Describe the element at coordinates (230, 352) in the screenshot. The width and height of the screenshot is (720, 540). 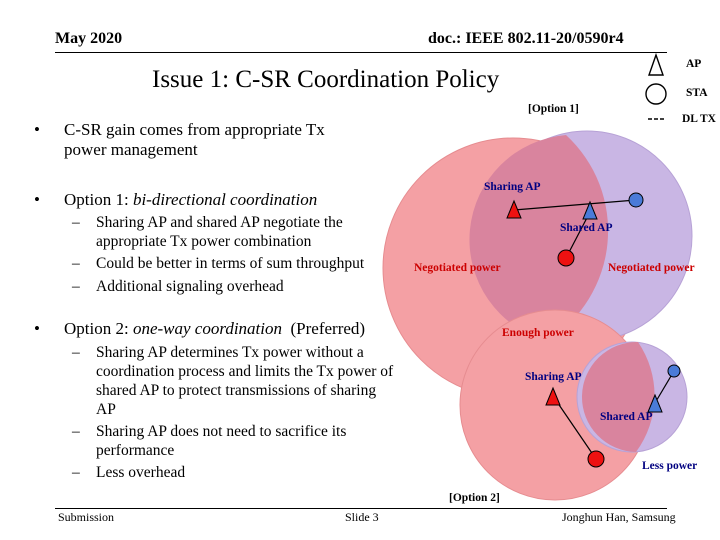
I see `sub-item-line: Sharing AP determines Tx power without a` at that location.